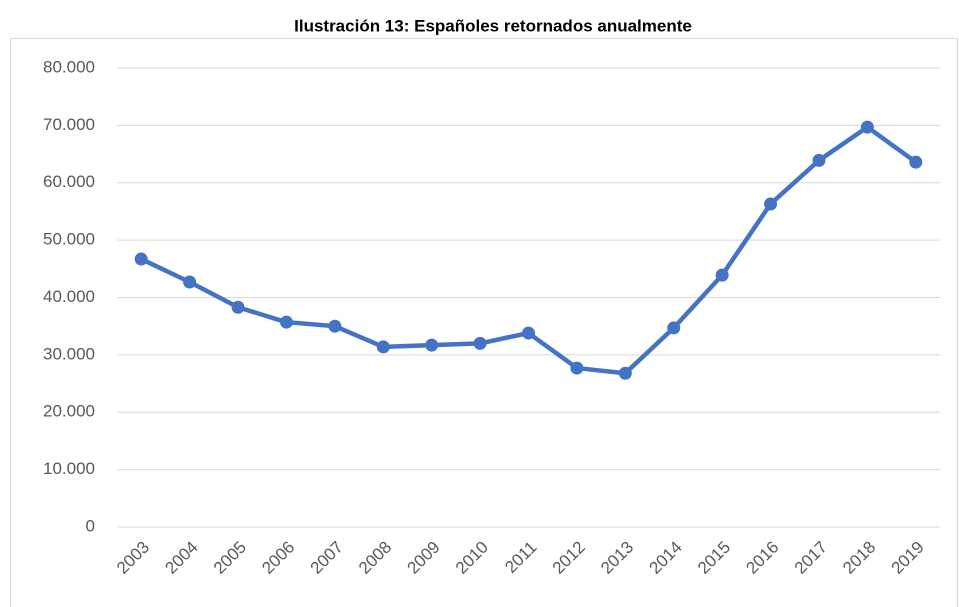 The height and width of the screenshot is (607, 959). I want to click on y-tick-label: 60.000, so click(69, 181).